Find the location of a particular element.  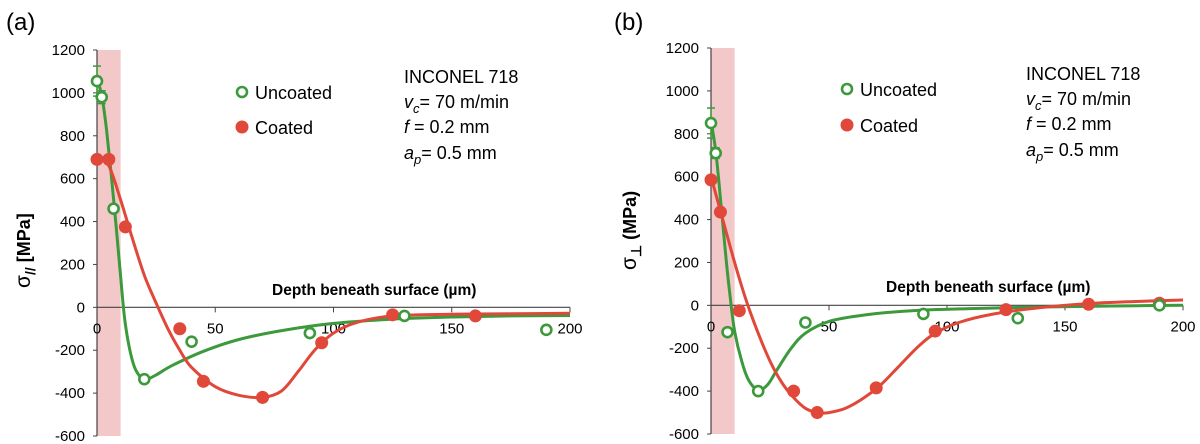

panel-a-ytick-labels: 1200 1000 800 600 400 200 0 -200 -400 -600 is located at coordinates (74, 243).